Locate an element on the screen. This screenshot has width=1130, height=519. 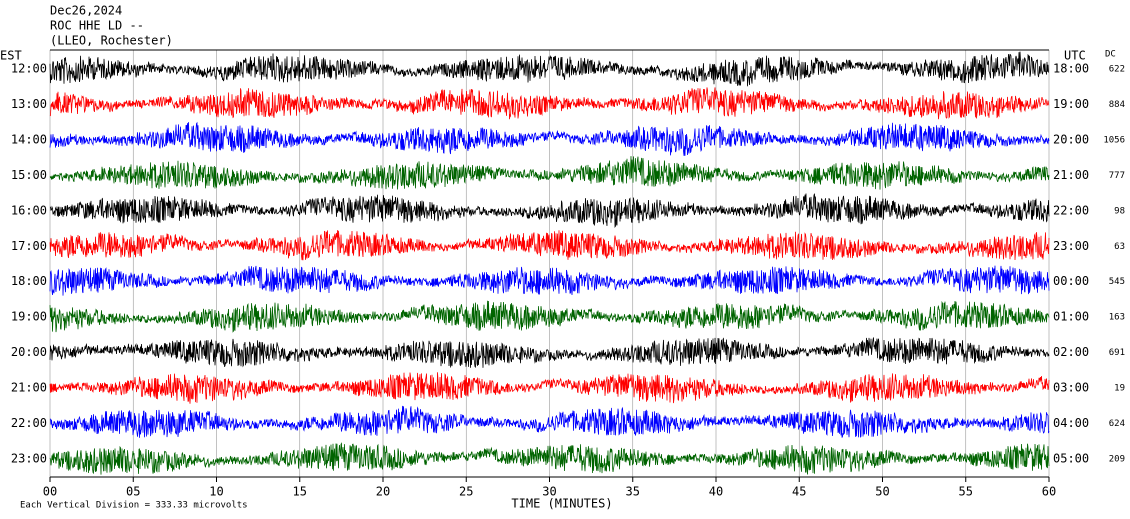
dc-value: 209 is located at coordinates (1117, 459).